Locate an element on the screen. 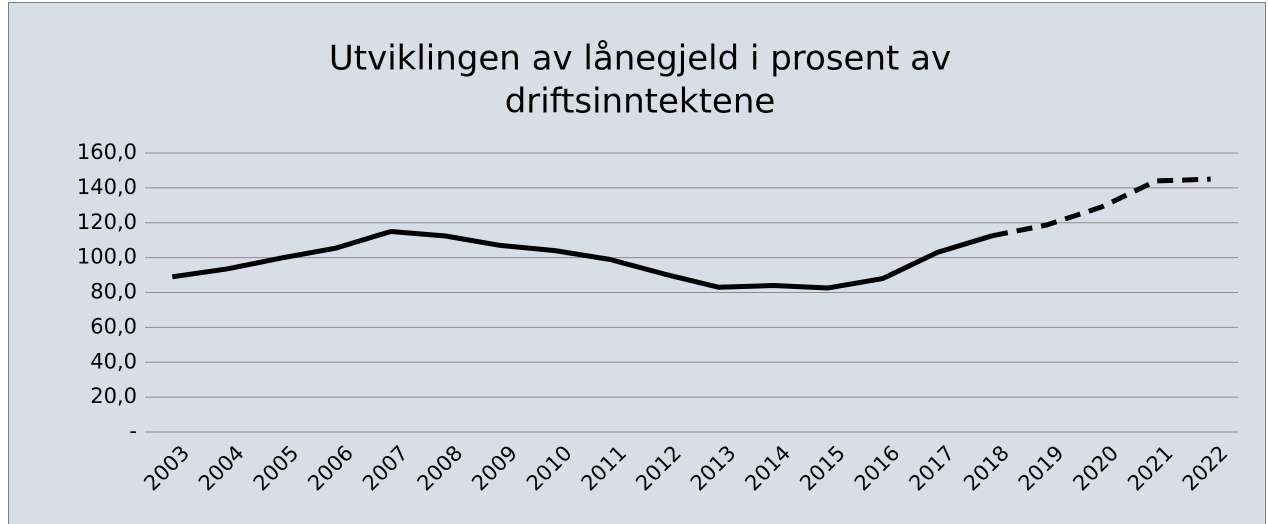 This screenshot has width=1268, height=524. chart-title: driftsinntektene is located at coordinates (640, 102).